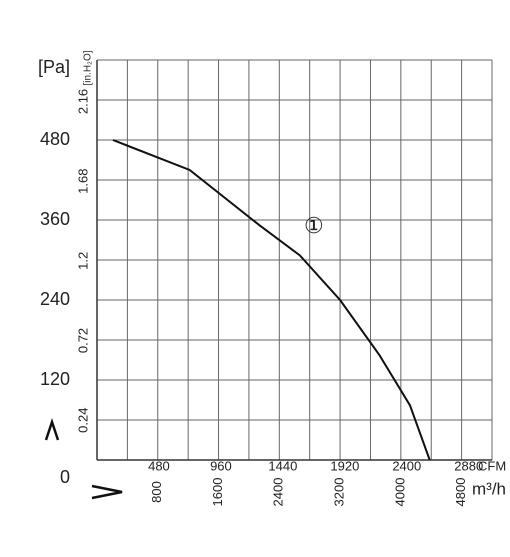 The height and width of the screenshot is (557, 510). What do you see at coordinates (52, 429) in the screenshot?
I see `y-arrow` at bounding box center [52, 429].